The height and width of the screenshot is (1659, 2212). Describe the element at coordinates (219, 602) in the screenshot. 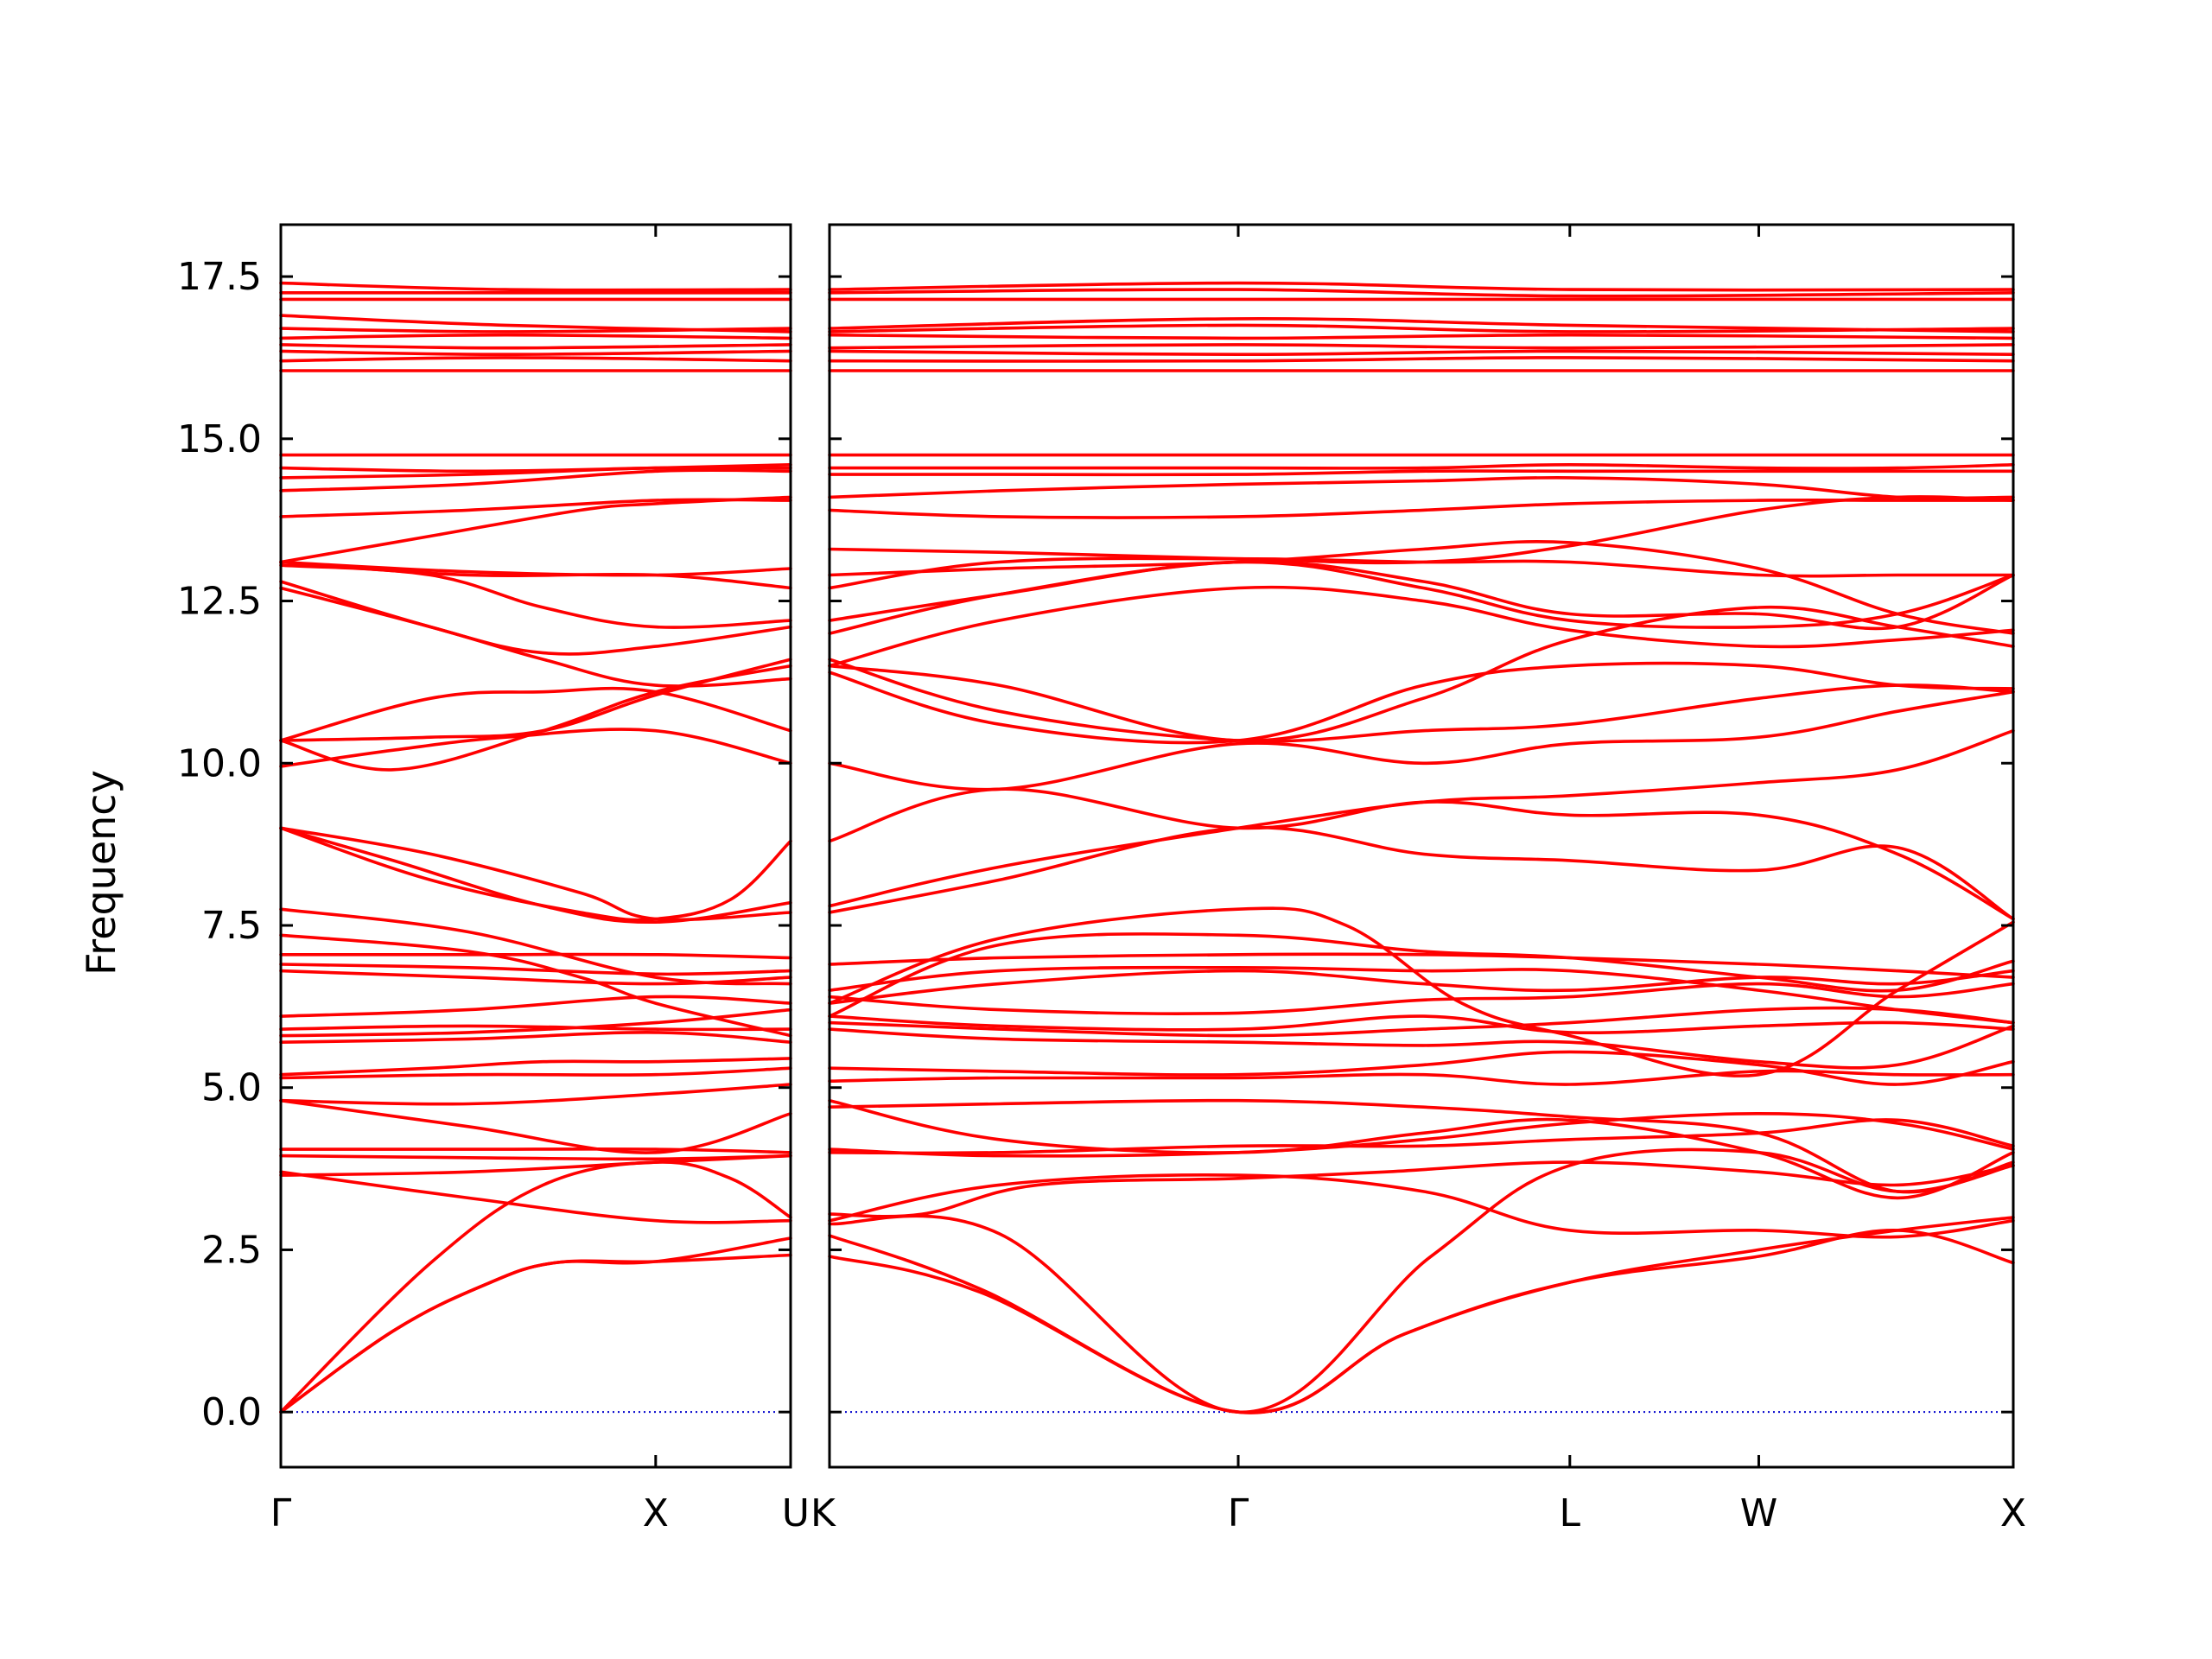

I see `y-tick-label: 12.5` at that location.